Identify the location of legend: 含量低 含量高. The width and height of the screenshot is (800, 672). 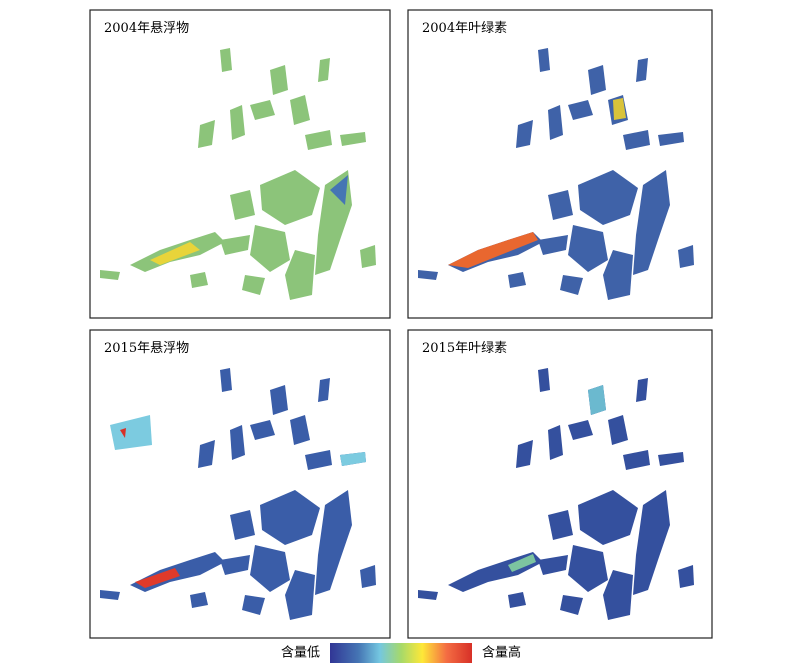
(401, 653).